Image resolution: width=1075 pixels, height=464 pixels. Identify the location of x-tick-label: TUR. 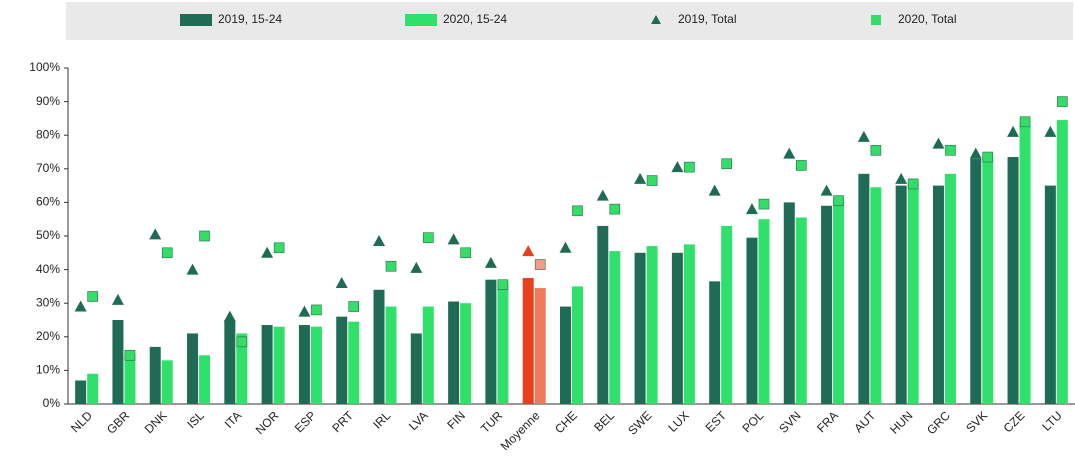
(492, 422).